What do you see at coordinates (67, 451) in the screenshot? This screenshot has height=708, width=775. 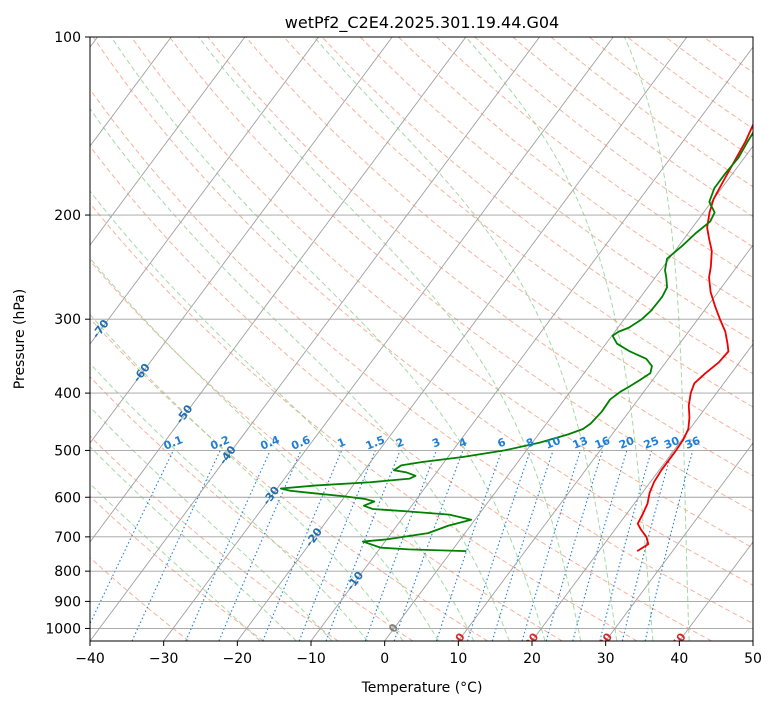 I see `y-tick-label: 500` at bounding box center [67, 451].